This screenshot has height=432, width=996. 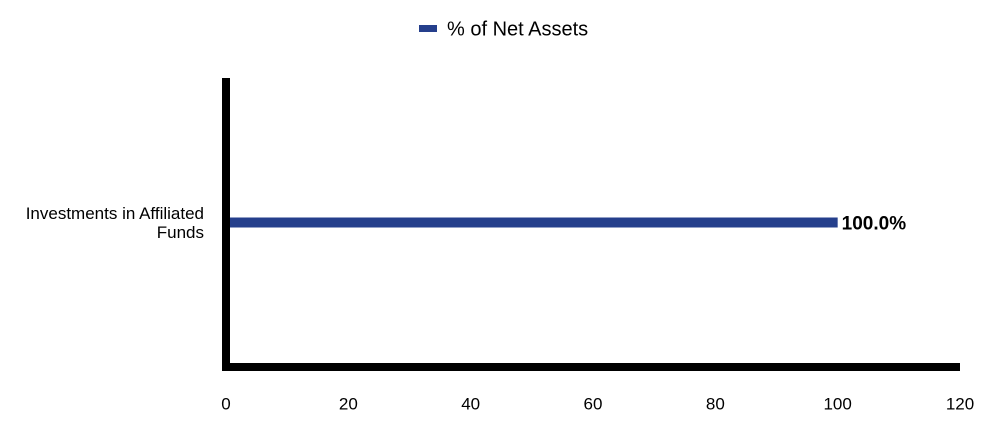 What do you see at coordinates (470, 403) in the screenshot?
I see `x-tick-label: 40` at bounding box center [470, 403].